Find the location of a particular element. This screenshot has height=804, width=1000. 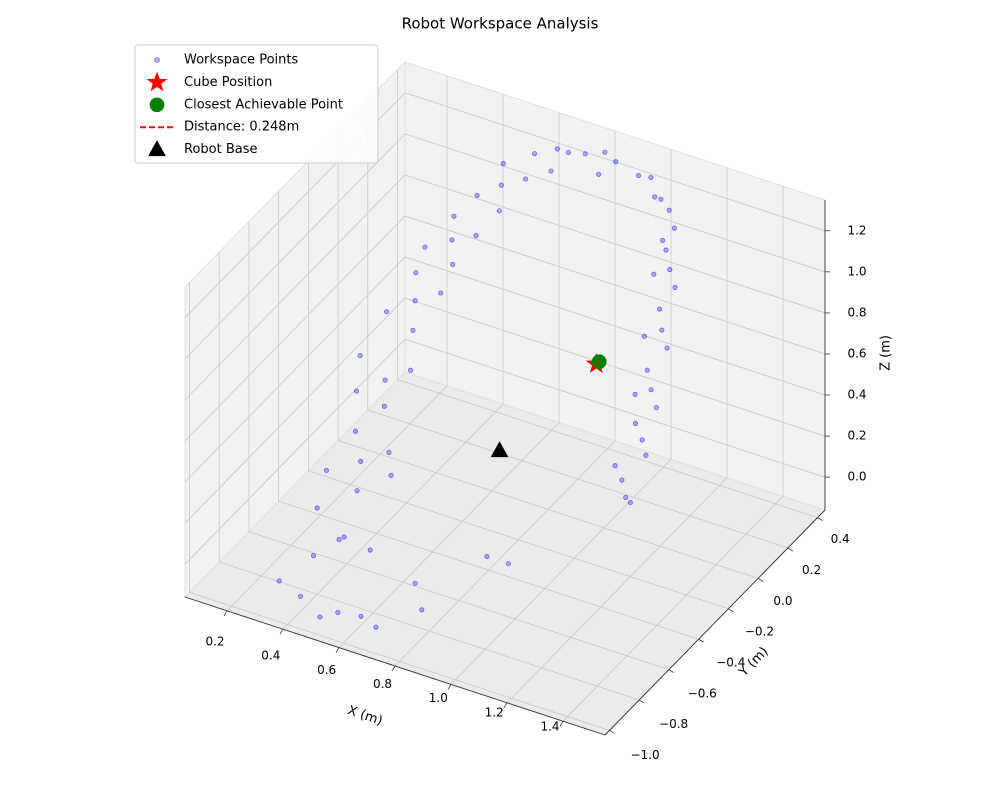

z-tick-label: 0.8 is located at coordinates (856, 312).